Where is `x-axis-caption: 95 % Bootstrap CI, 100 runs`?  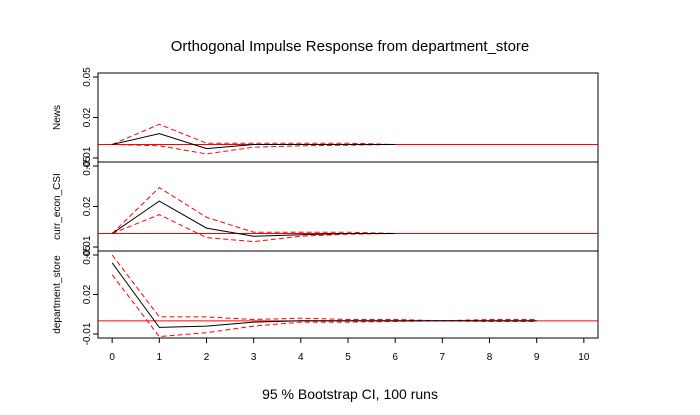
x-axis-caption: 95 % Bootstrap CI, 100 runs is located at coordinates (350, 394).